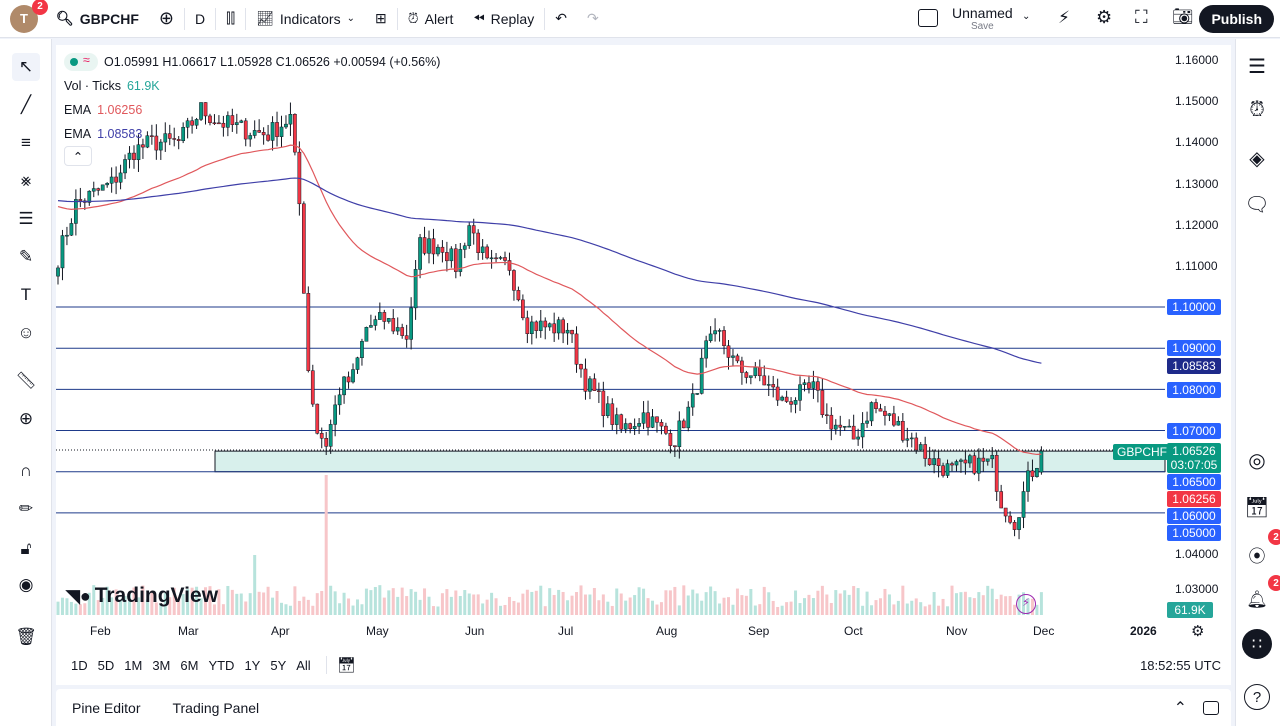  I want to click on symbol-search: 🔍︎ GBPCHF, so click(97, 18).